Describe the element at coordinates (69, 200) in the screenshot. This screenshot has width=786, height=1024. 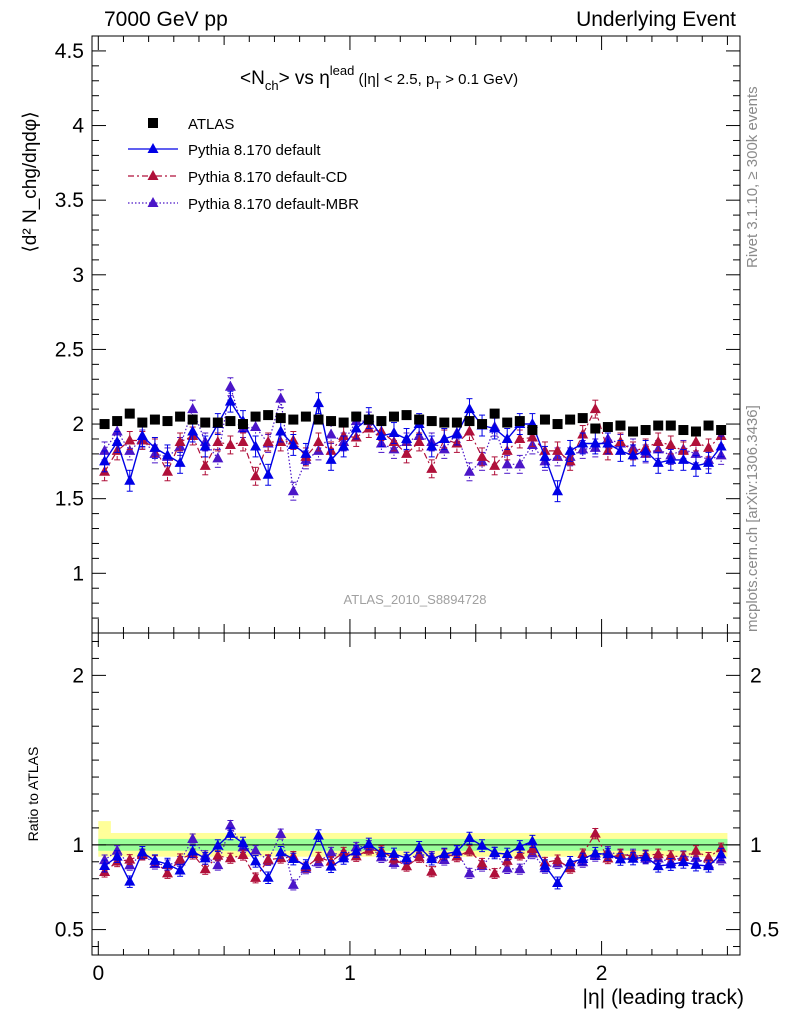
I see `y-tick-label-top: 3.5` at that location.